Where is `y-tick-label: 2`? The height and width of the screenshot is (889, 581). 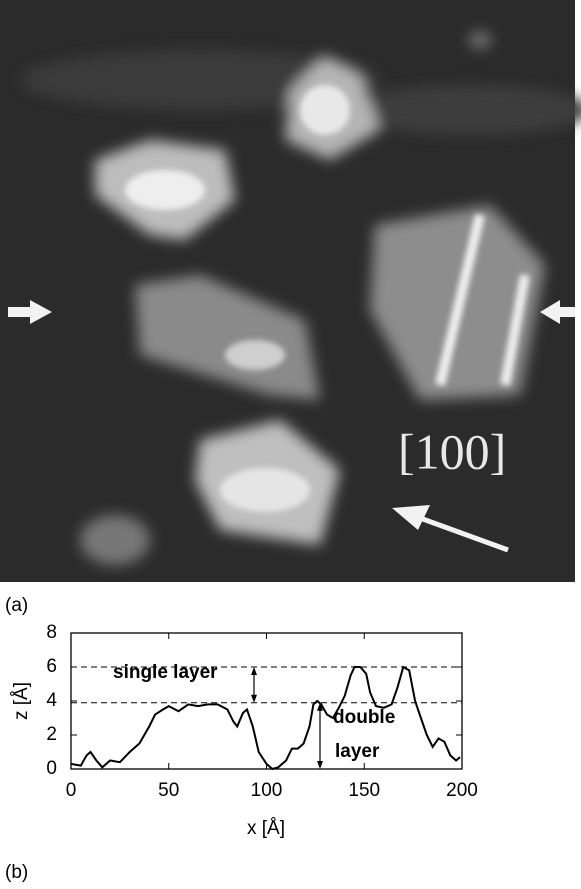 y-tick-label: 2 is located at coordinates (51, 734).